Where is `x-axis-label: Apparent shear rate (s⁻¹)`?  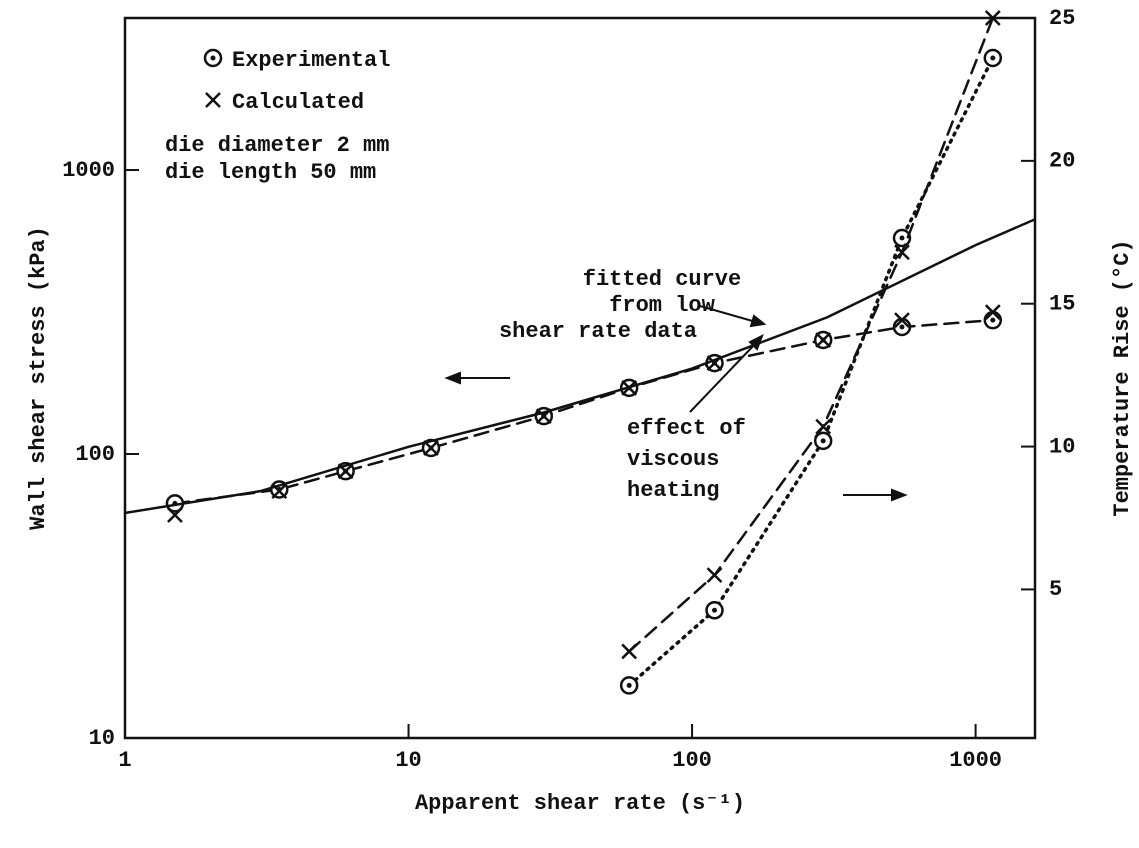
x-axis-label: Apparent shear rate (s⁻¹) is located at coordinates (580, 803).